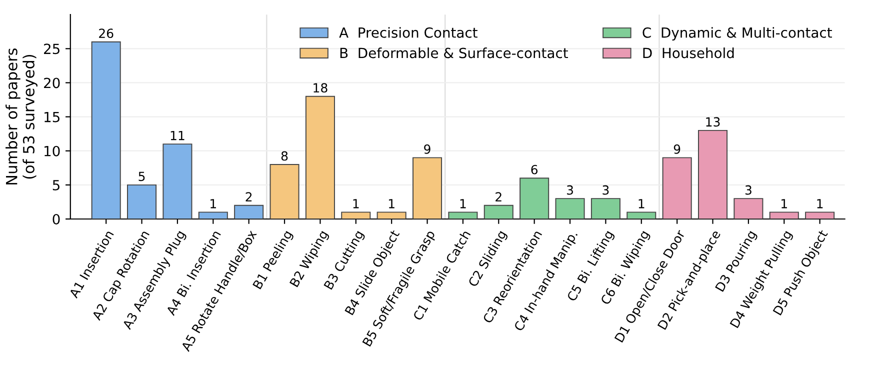 Image resolution: width=880 pixels, height=365 pixels. Describe the element at coordinates (321, 88) in the screenshot. I see `data-label: 18` at that location.